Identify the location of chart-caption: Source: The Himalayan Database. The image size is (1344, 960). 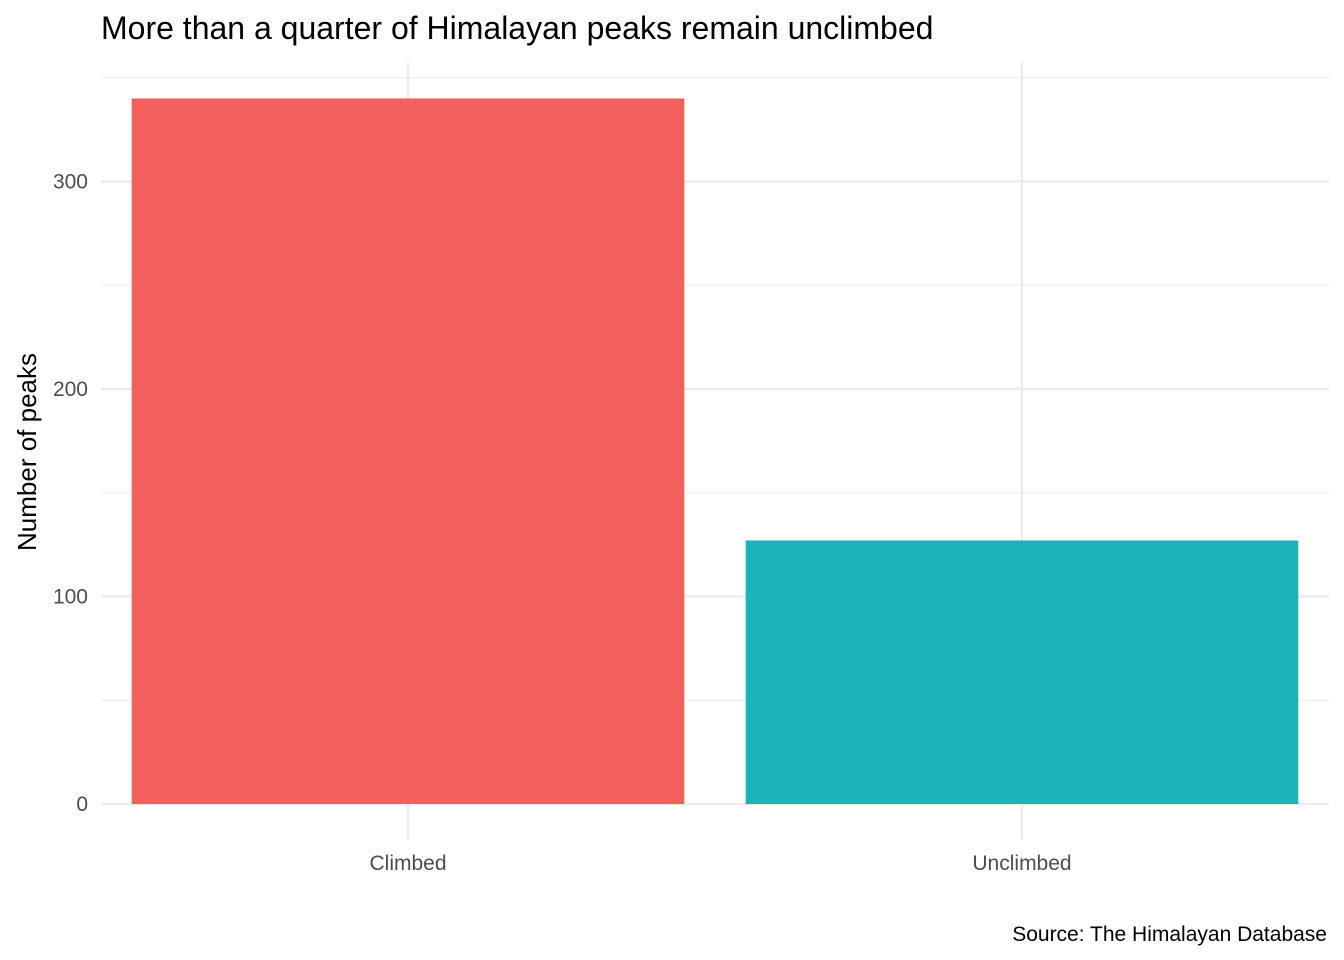
(1169, 934).